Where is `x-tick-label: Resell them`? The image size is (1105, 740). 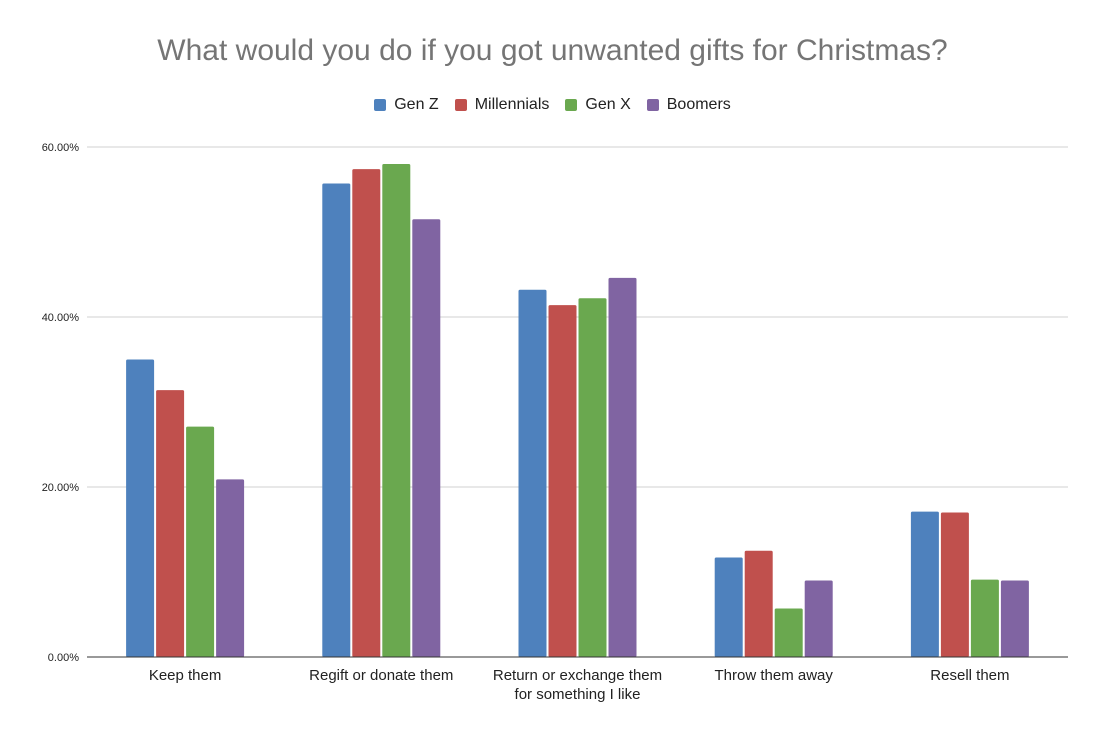 x-tick-label: Resell them is located at coordinates (969, 675).